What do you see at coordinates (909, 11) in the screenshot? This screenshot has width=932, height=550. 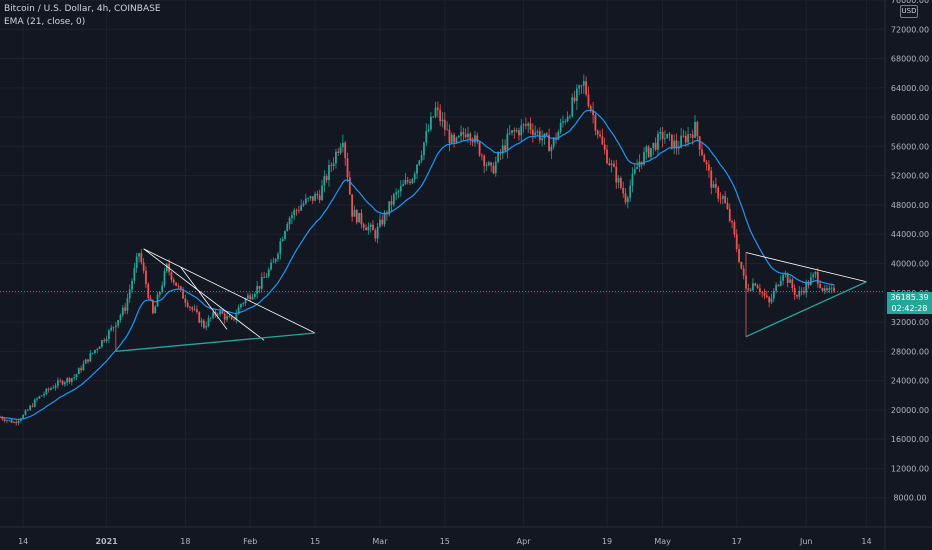 I see `currency-badge: USD` at bounding box center [909, 11].